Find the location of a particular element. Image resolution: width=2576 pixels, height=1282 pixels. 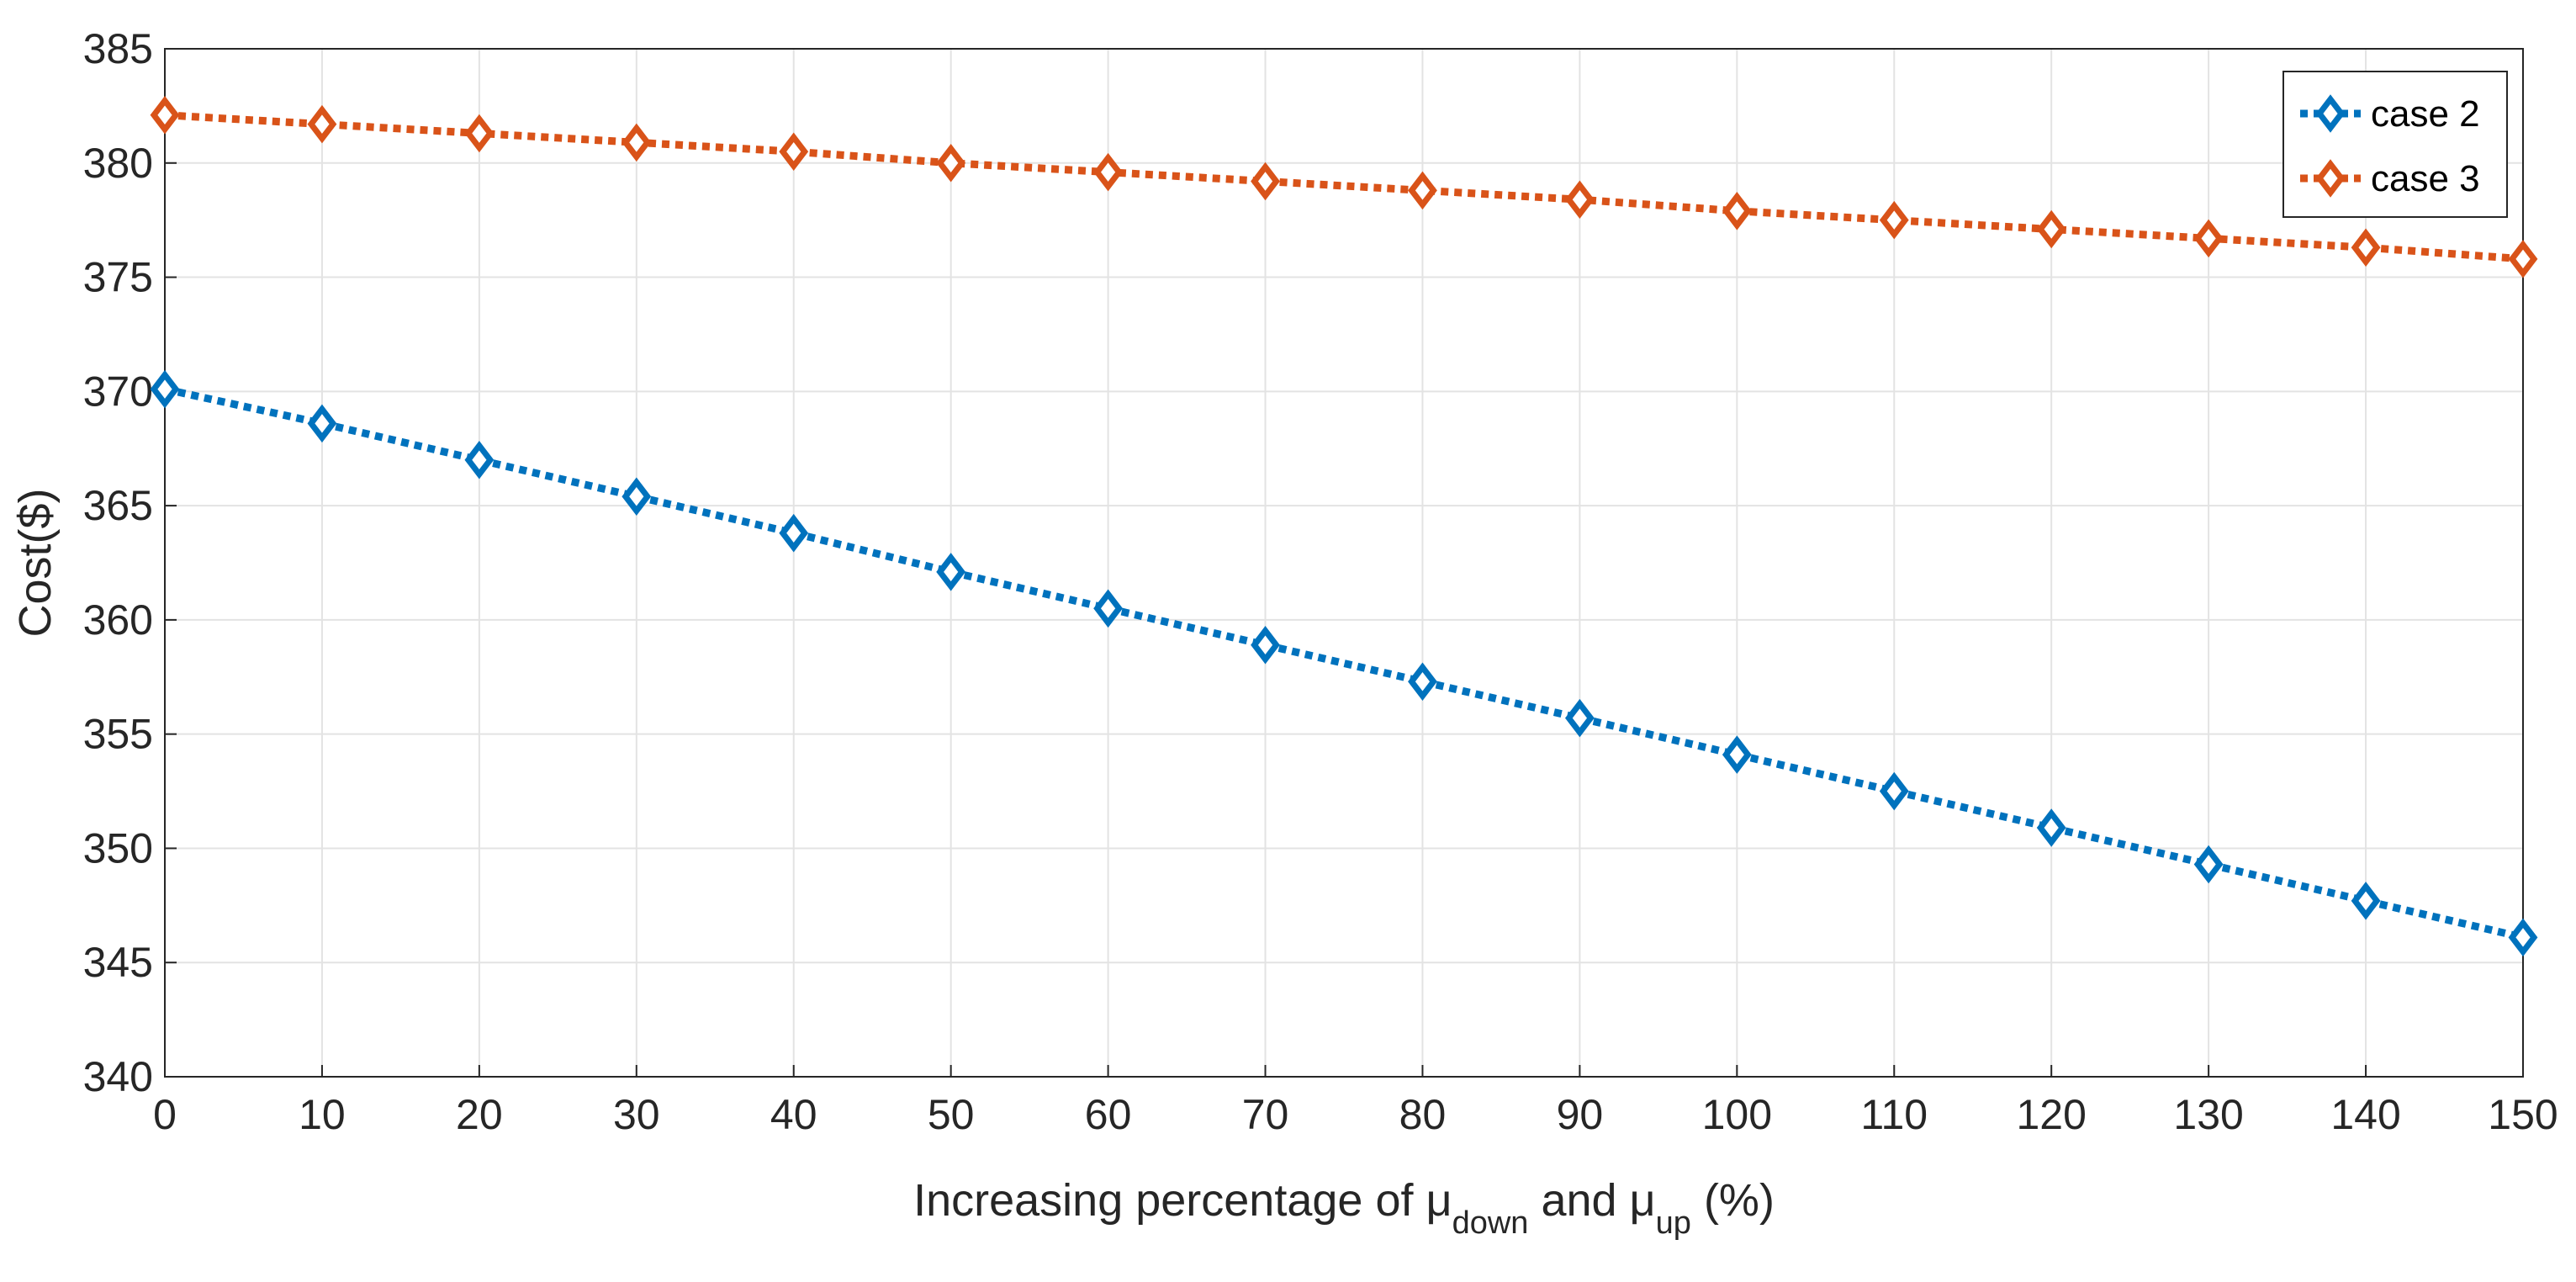

legend-label: case 3 is located at coordinates (2425, 179).